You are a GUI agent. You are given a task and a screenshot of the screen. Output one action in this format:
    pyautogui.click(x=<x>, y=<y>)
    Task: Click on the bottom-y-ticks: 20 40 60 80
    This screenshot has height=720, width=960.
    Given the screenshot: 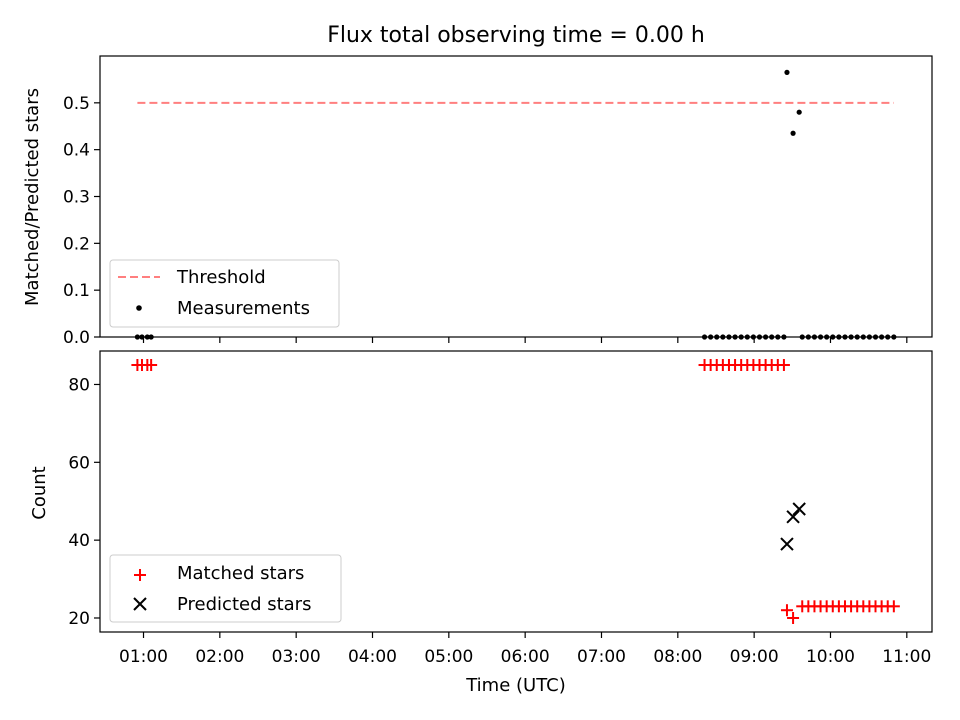 What is the action you would take?
    pyautogui.click(x=84, y=502)
    